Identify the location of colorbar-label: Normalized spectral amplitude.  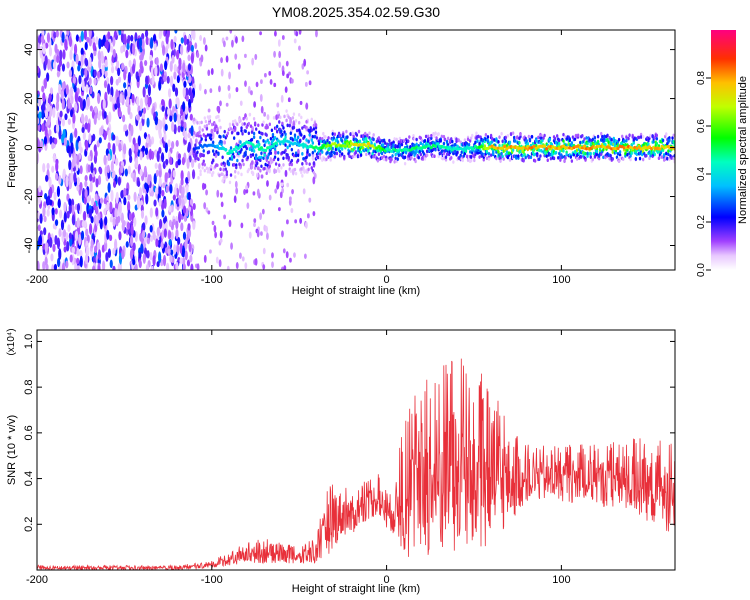
(743, 150).